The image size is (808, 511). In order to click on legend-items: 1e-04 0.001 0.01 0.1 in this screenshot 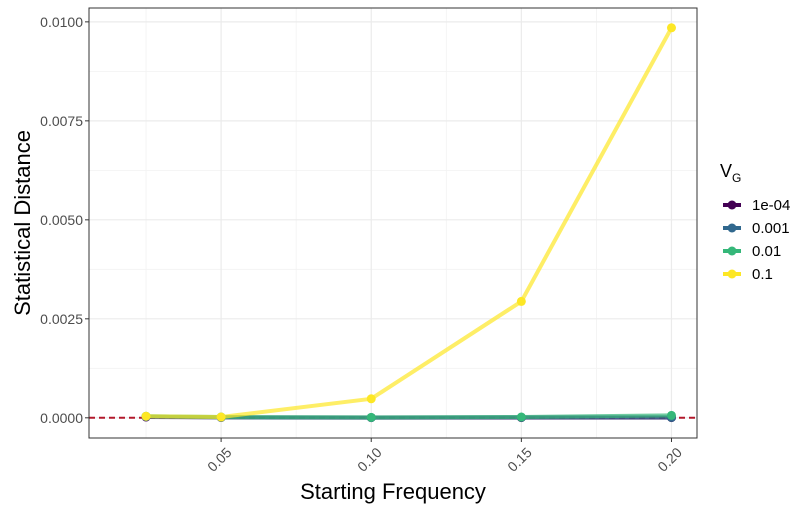, I will do `click(756, 240)`.